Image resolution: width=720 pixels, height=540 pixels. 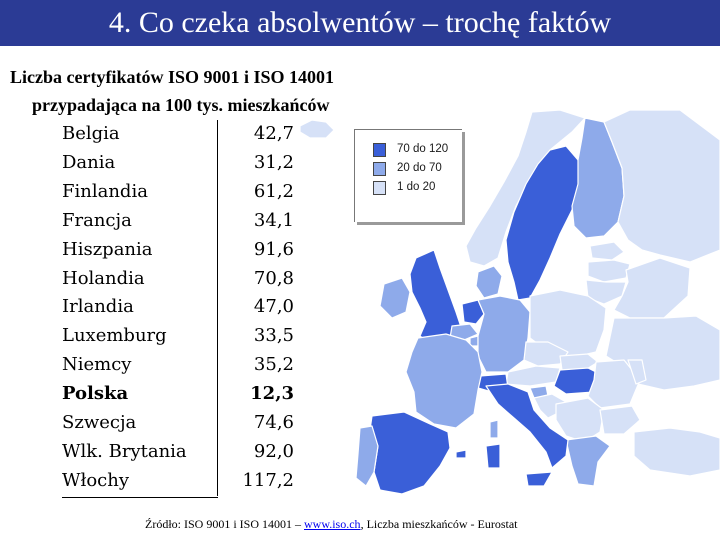 What do you see at coordinates (255, 395) in the screenshot?
I see `certificate-value: 12,3` at bounding box center [255, 395].